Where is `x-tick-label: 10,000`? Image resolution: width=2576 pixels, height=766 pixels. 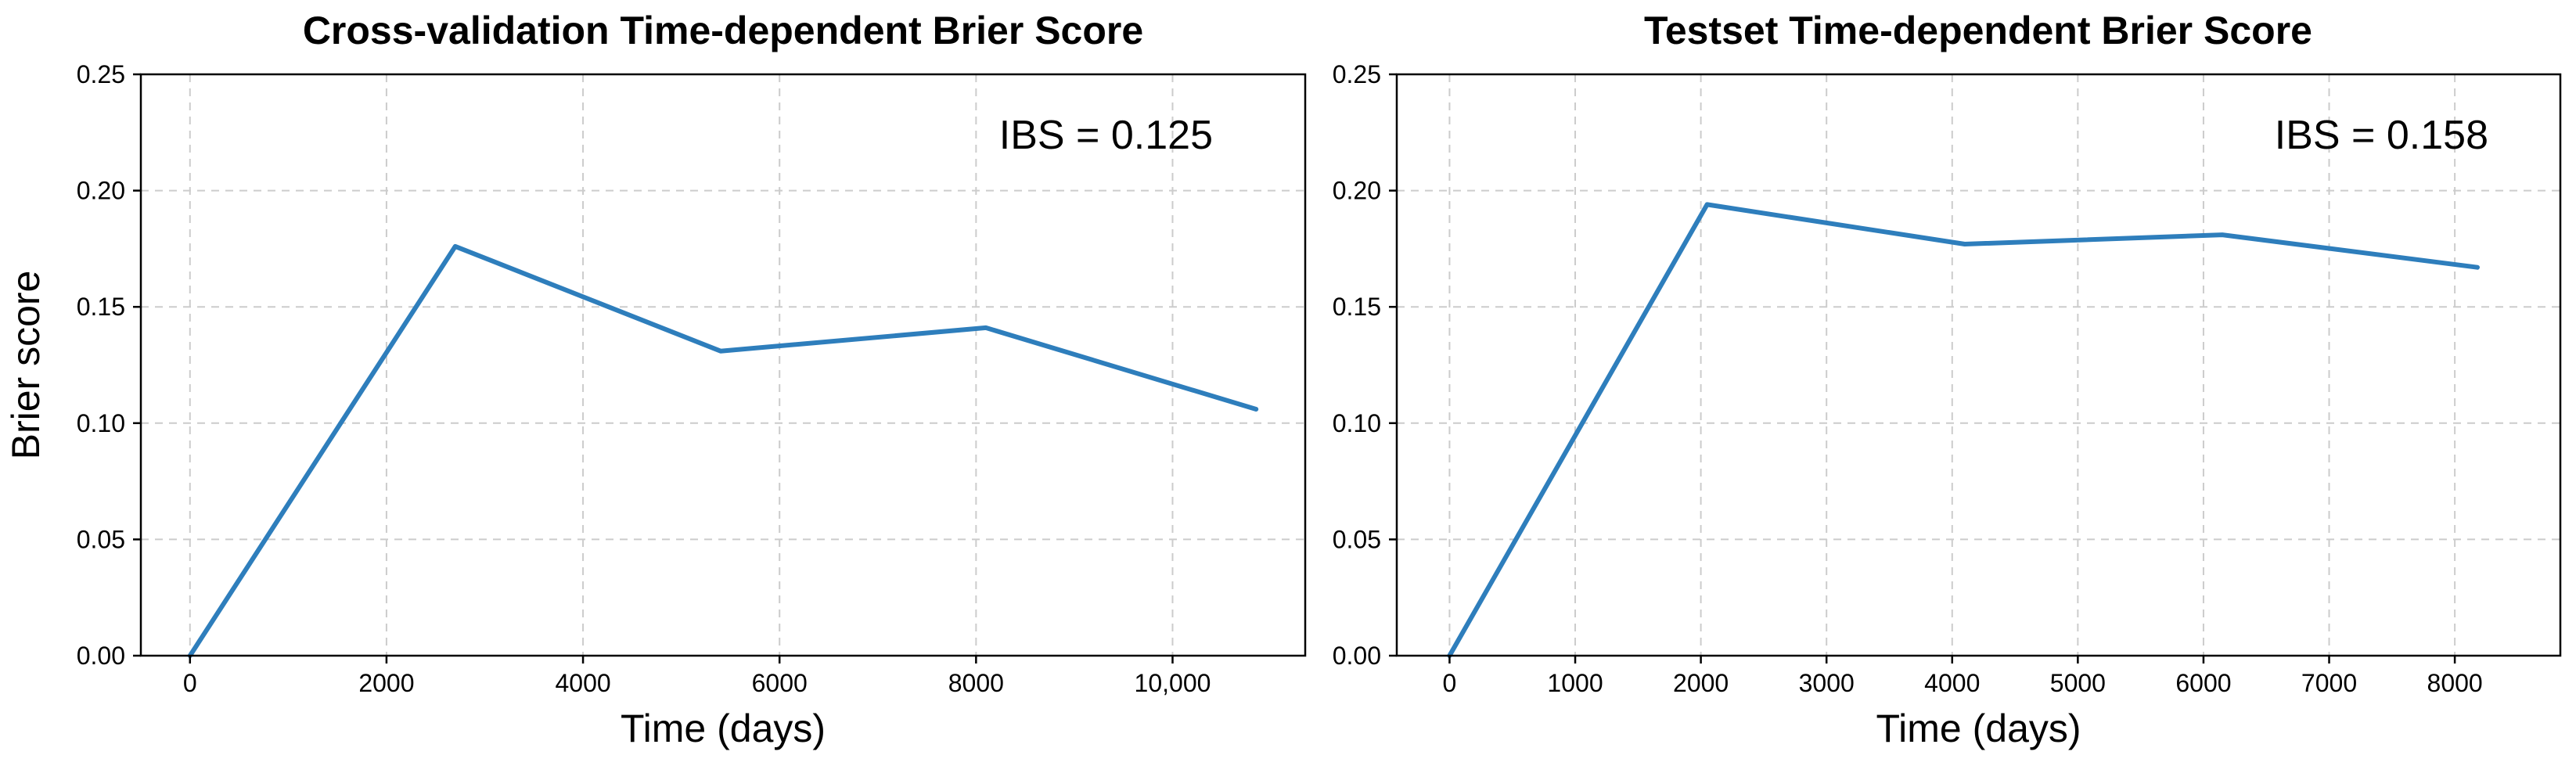 x-tick-label: 10,000 is located at coordinates (1173, 683).